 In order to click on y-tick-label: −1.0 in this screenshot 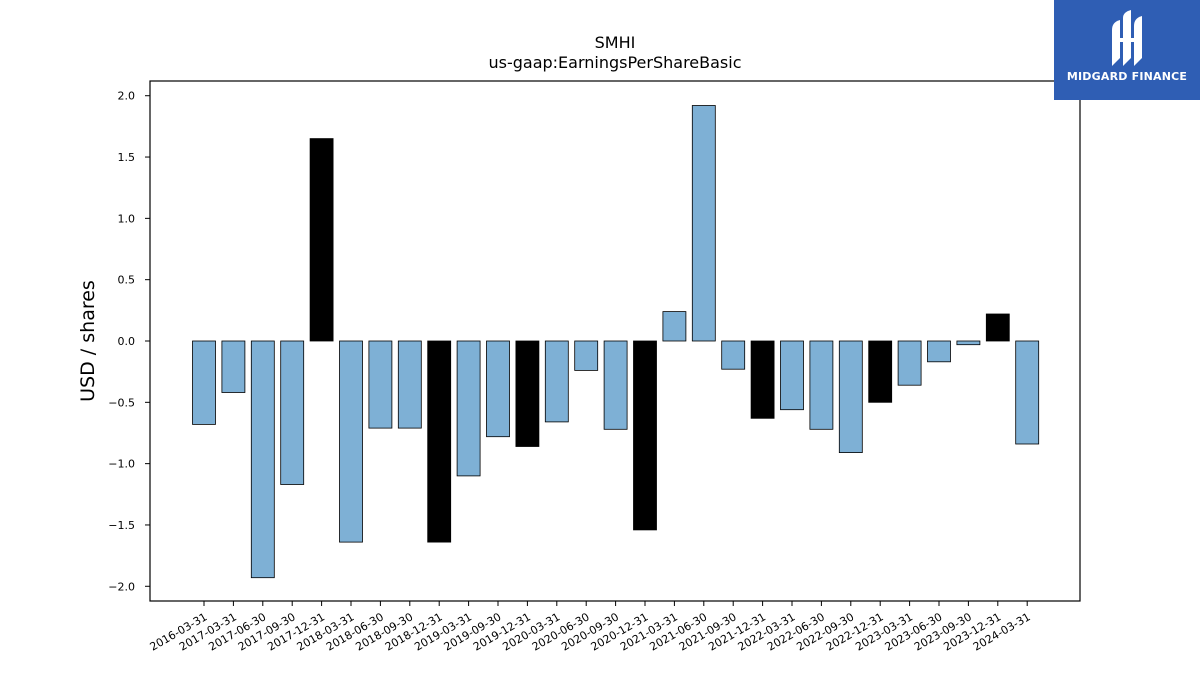, I will do `click(121, 464)`.